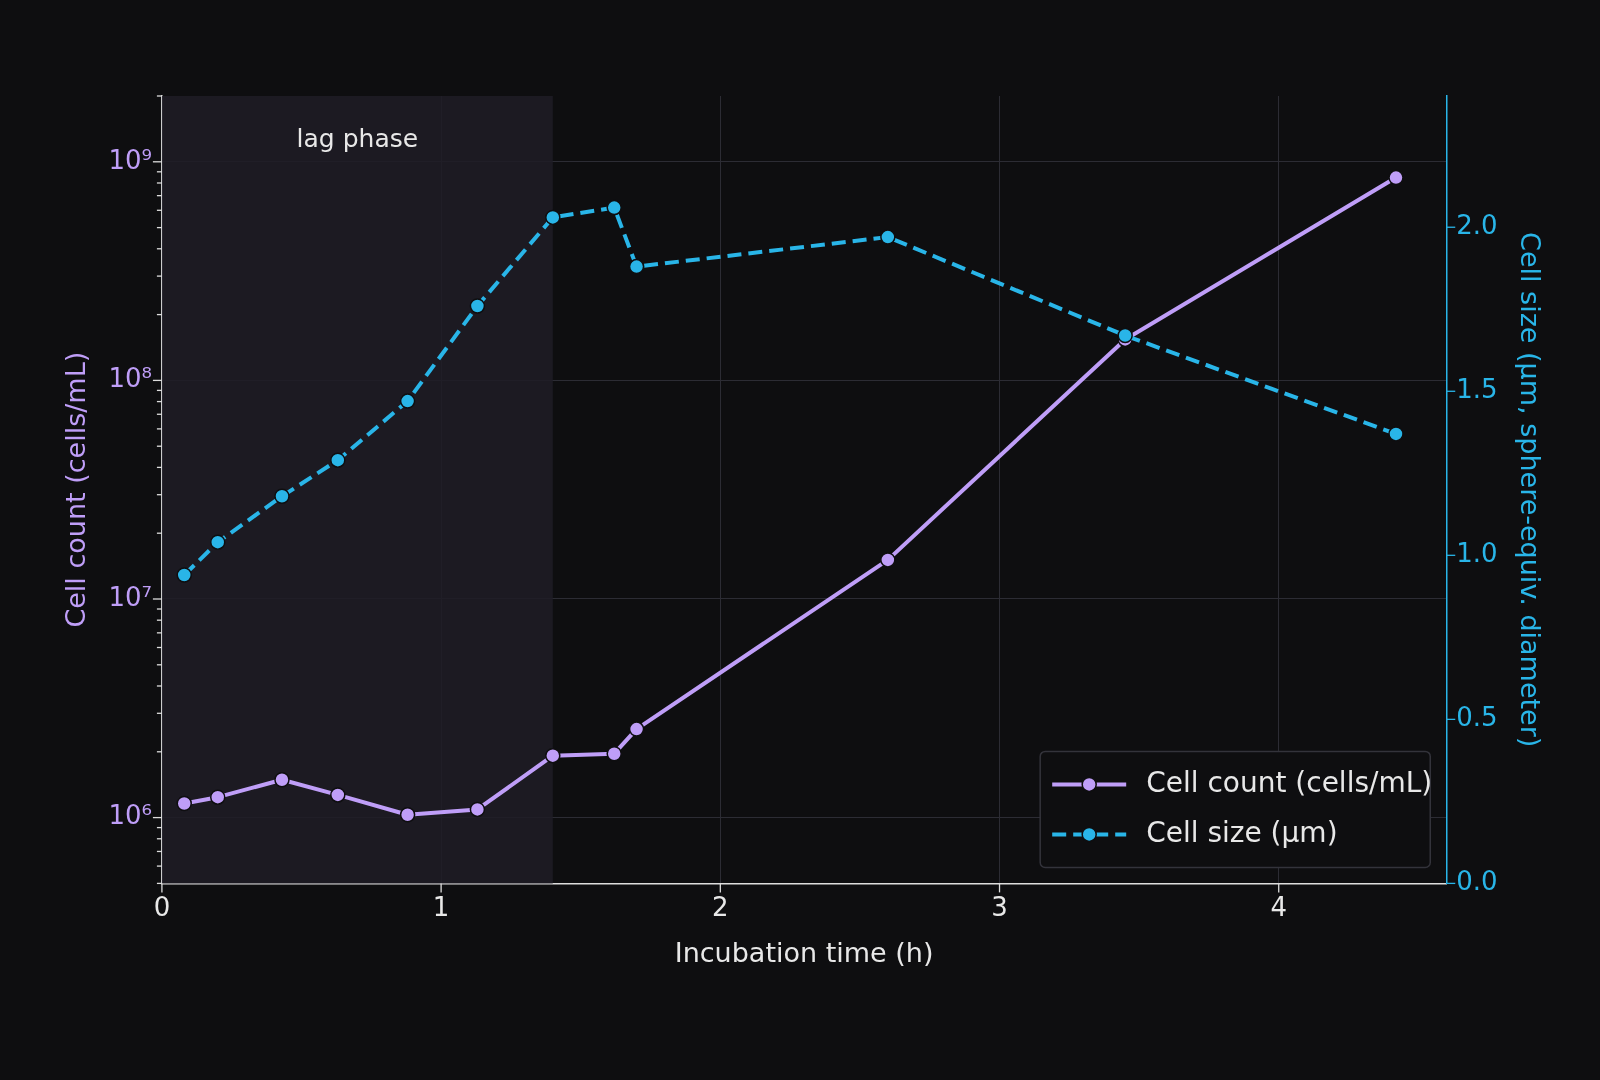 Image resolution: width=1600 pixels, height=1080 pixels. I want to click on y2-tick-label: 0.0, so click(1477, 881).